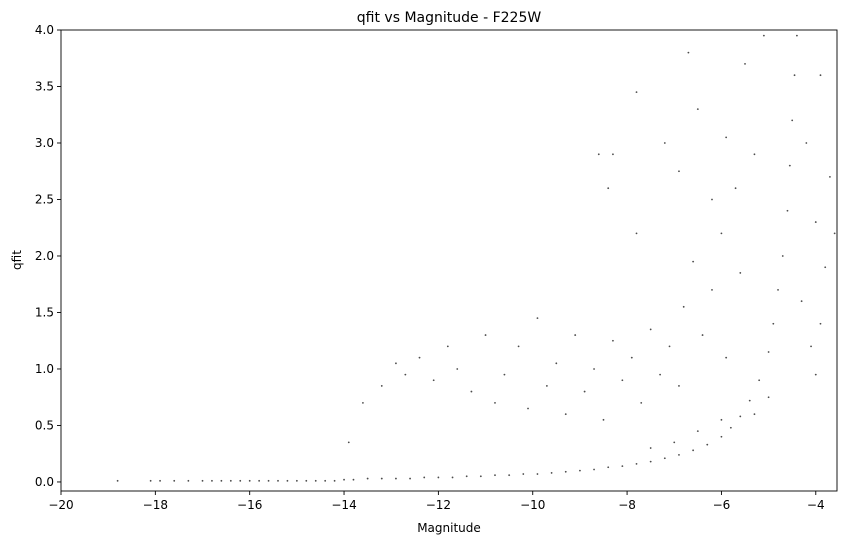  I want to click on x-tick-label-5: −10, so click(532, 505).